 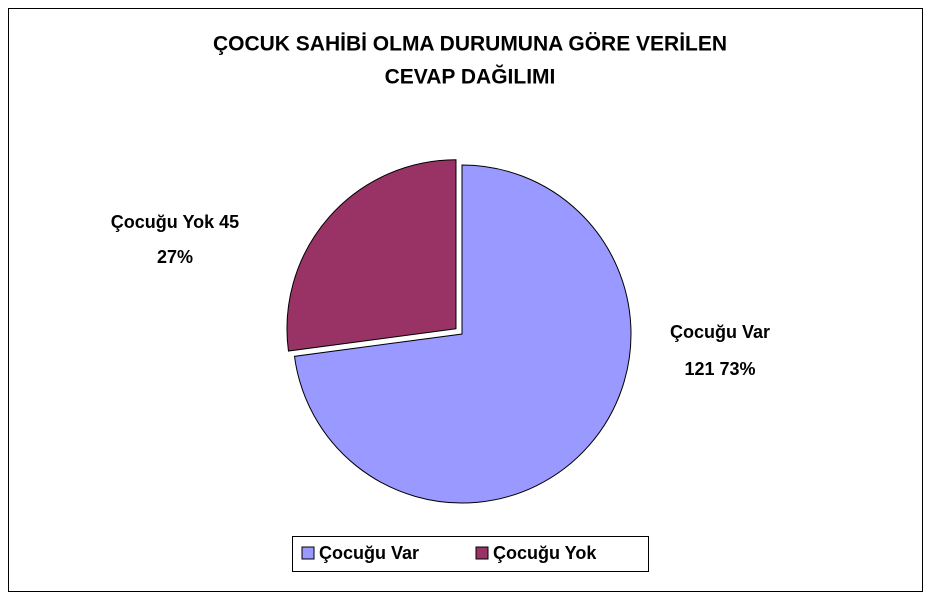 I want to click on data-label-value: 45, so click(x=229, y=222).